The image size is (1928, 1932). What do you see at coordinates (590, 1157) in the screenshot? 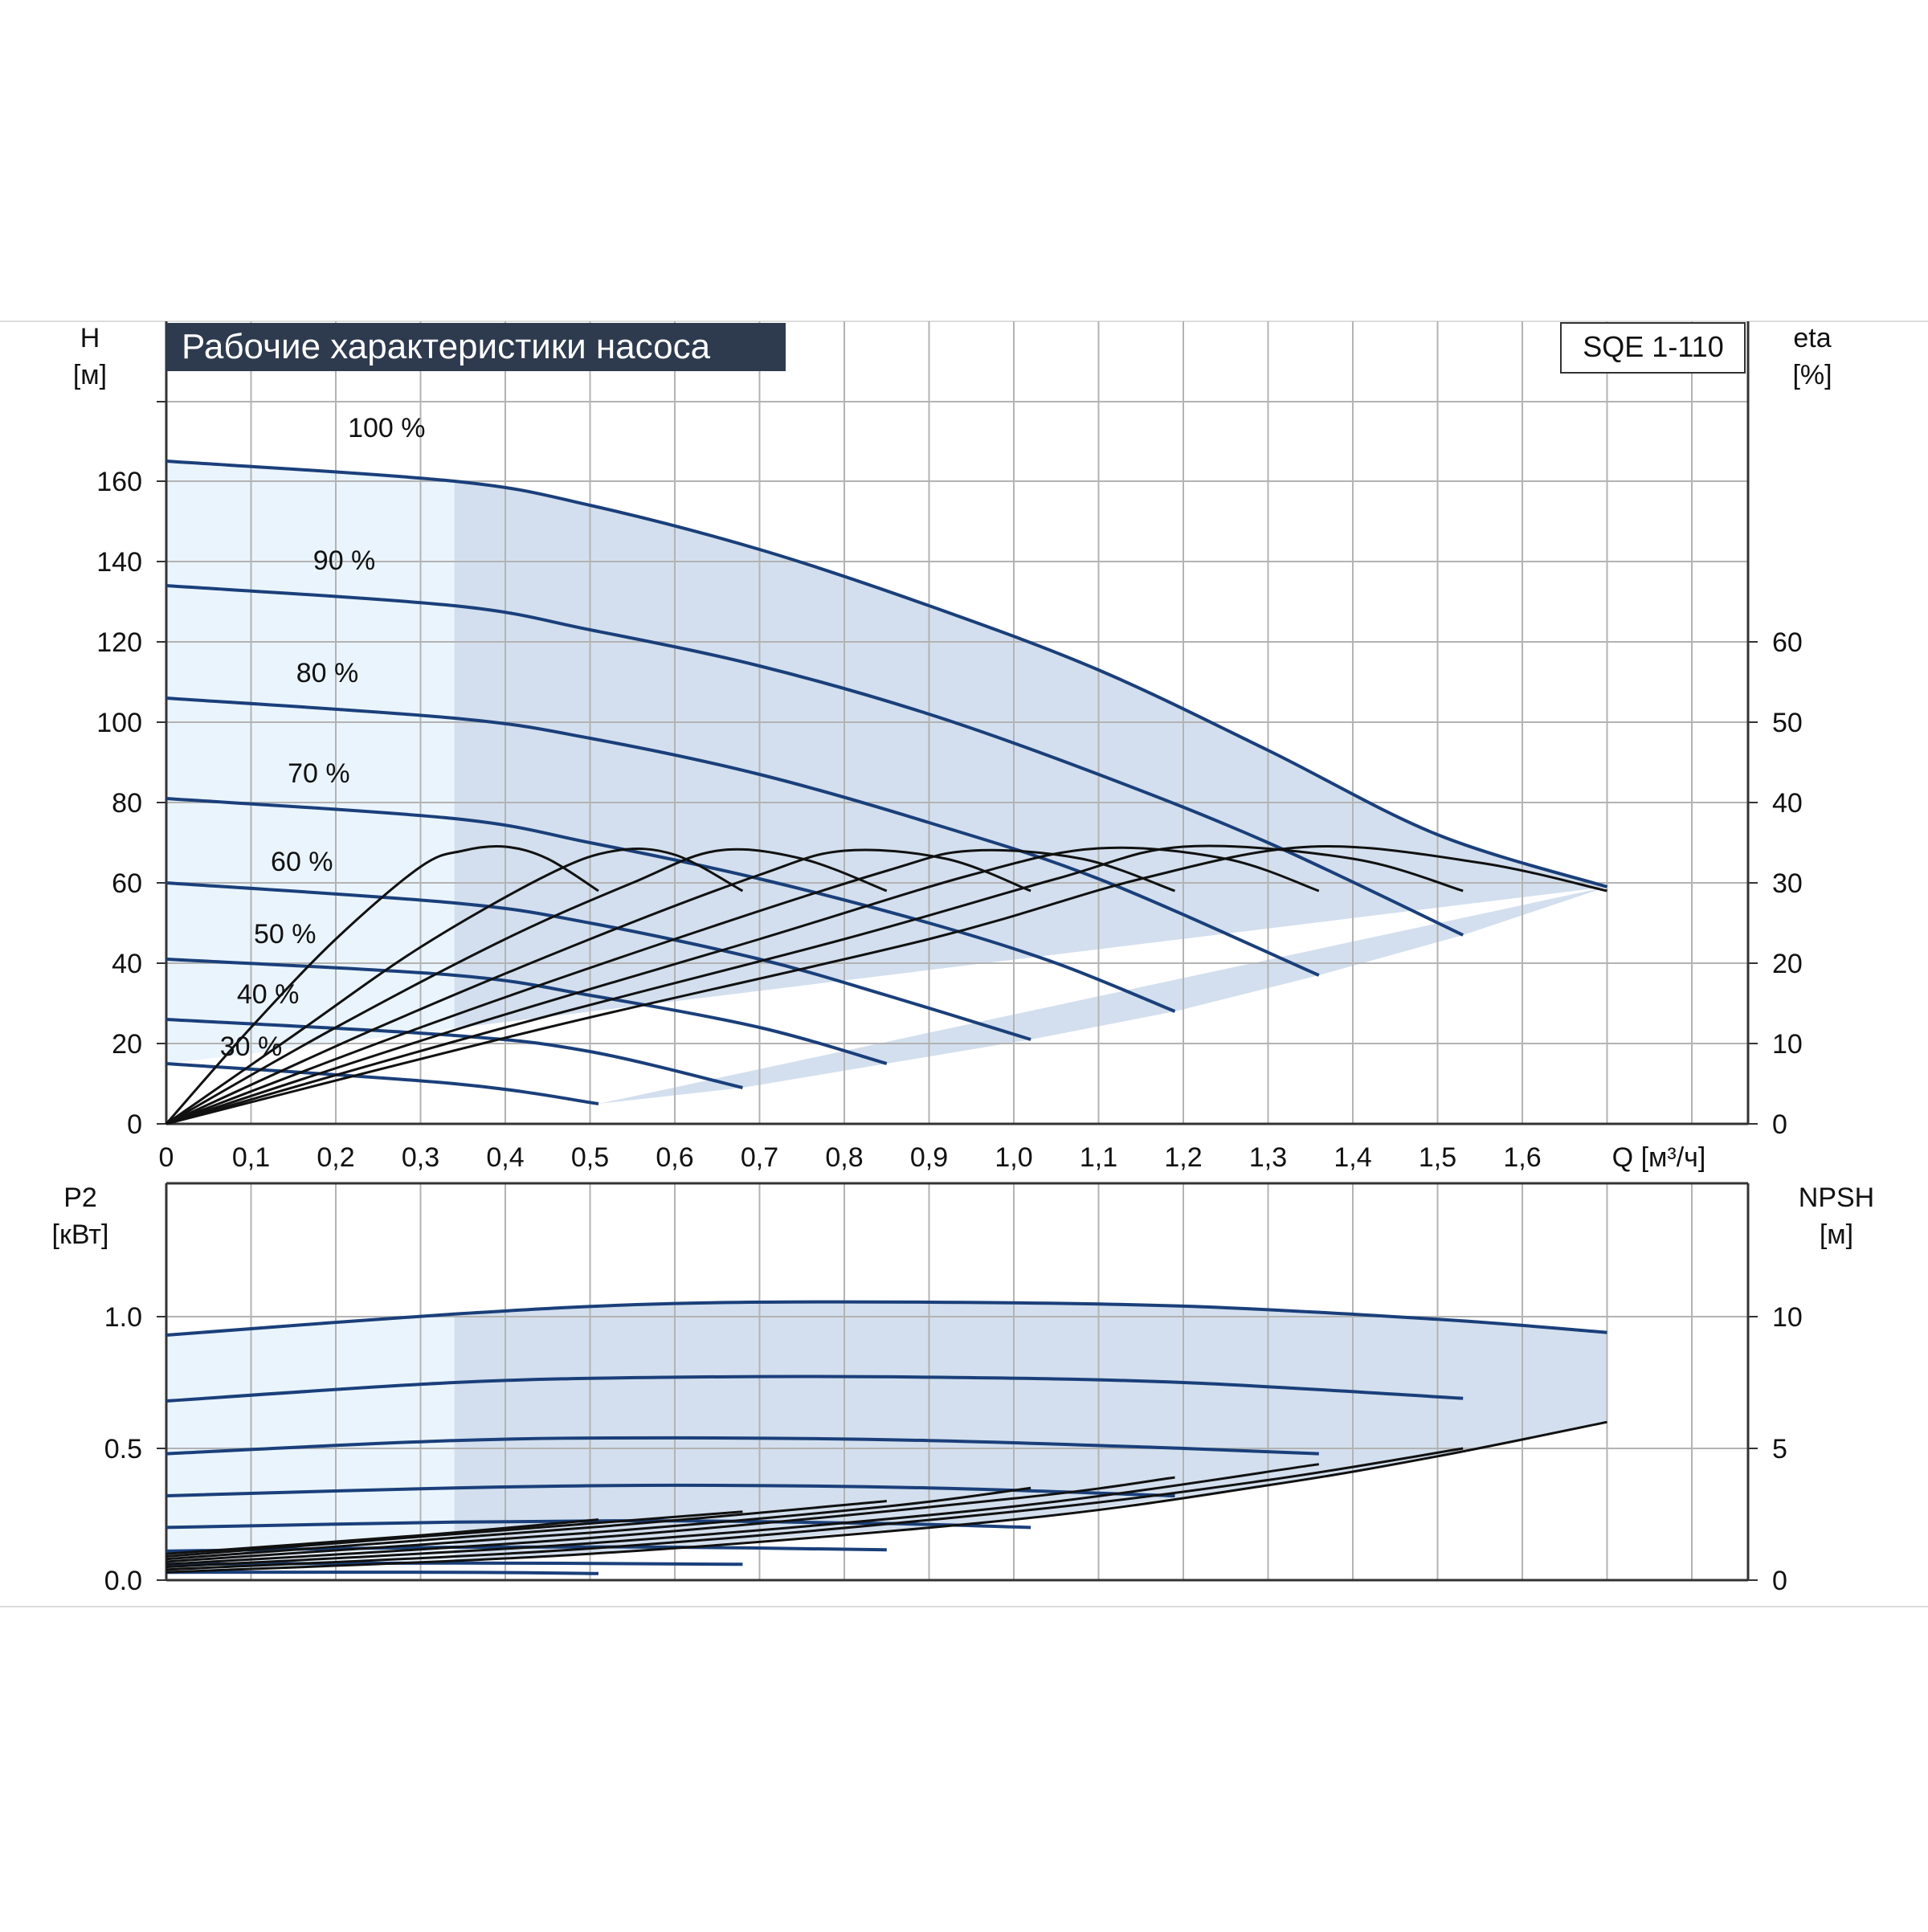
I see `x-tick-label: 0,5` at bounding box center [590, 1157].